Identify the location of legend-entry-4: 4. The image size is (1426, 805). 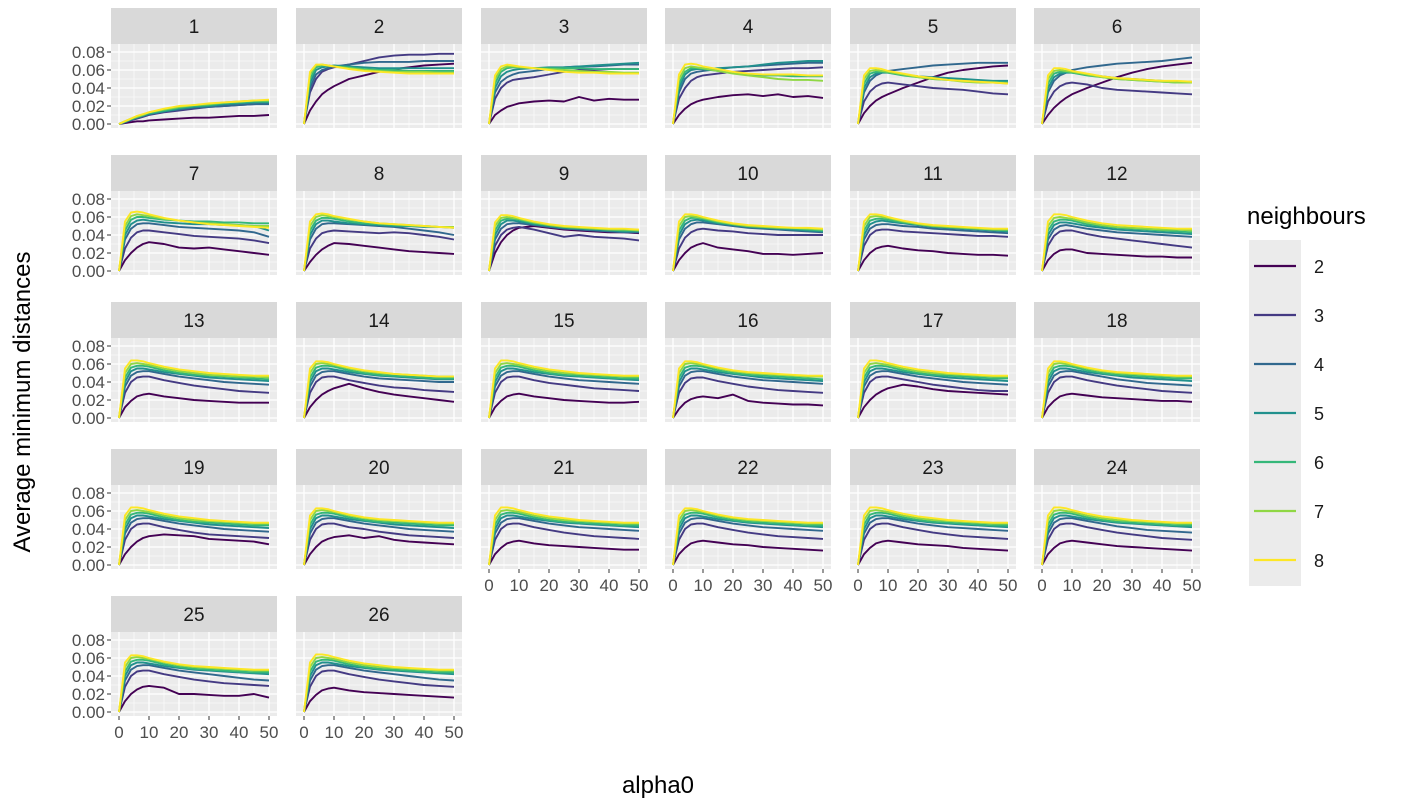
(1289, 365).